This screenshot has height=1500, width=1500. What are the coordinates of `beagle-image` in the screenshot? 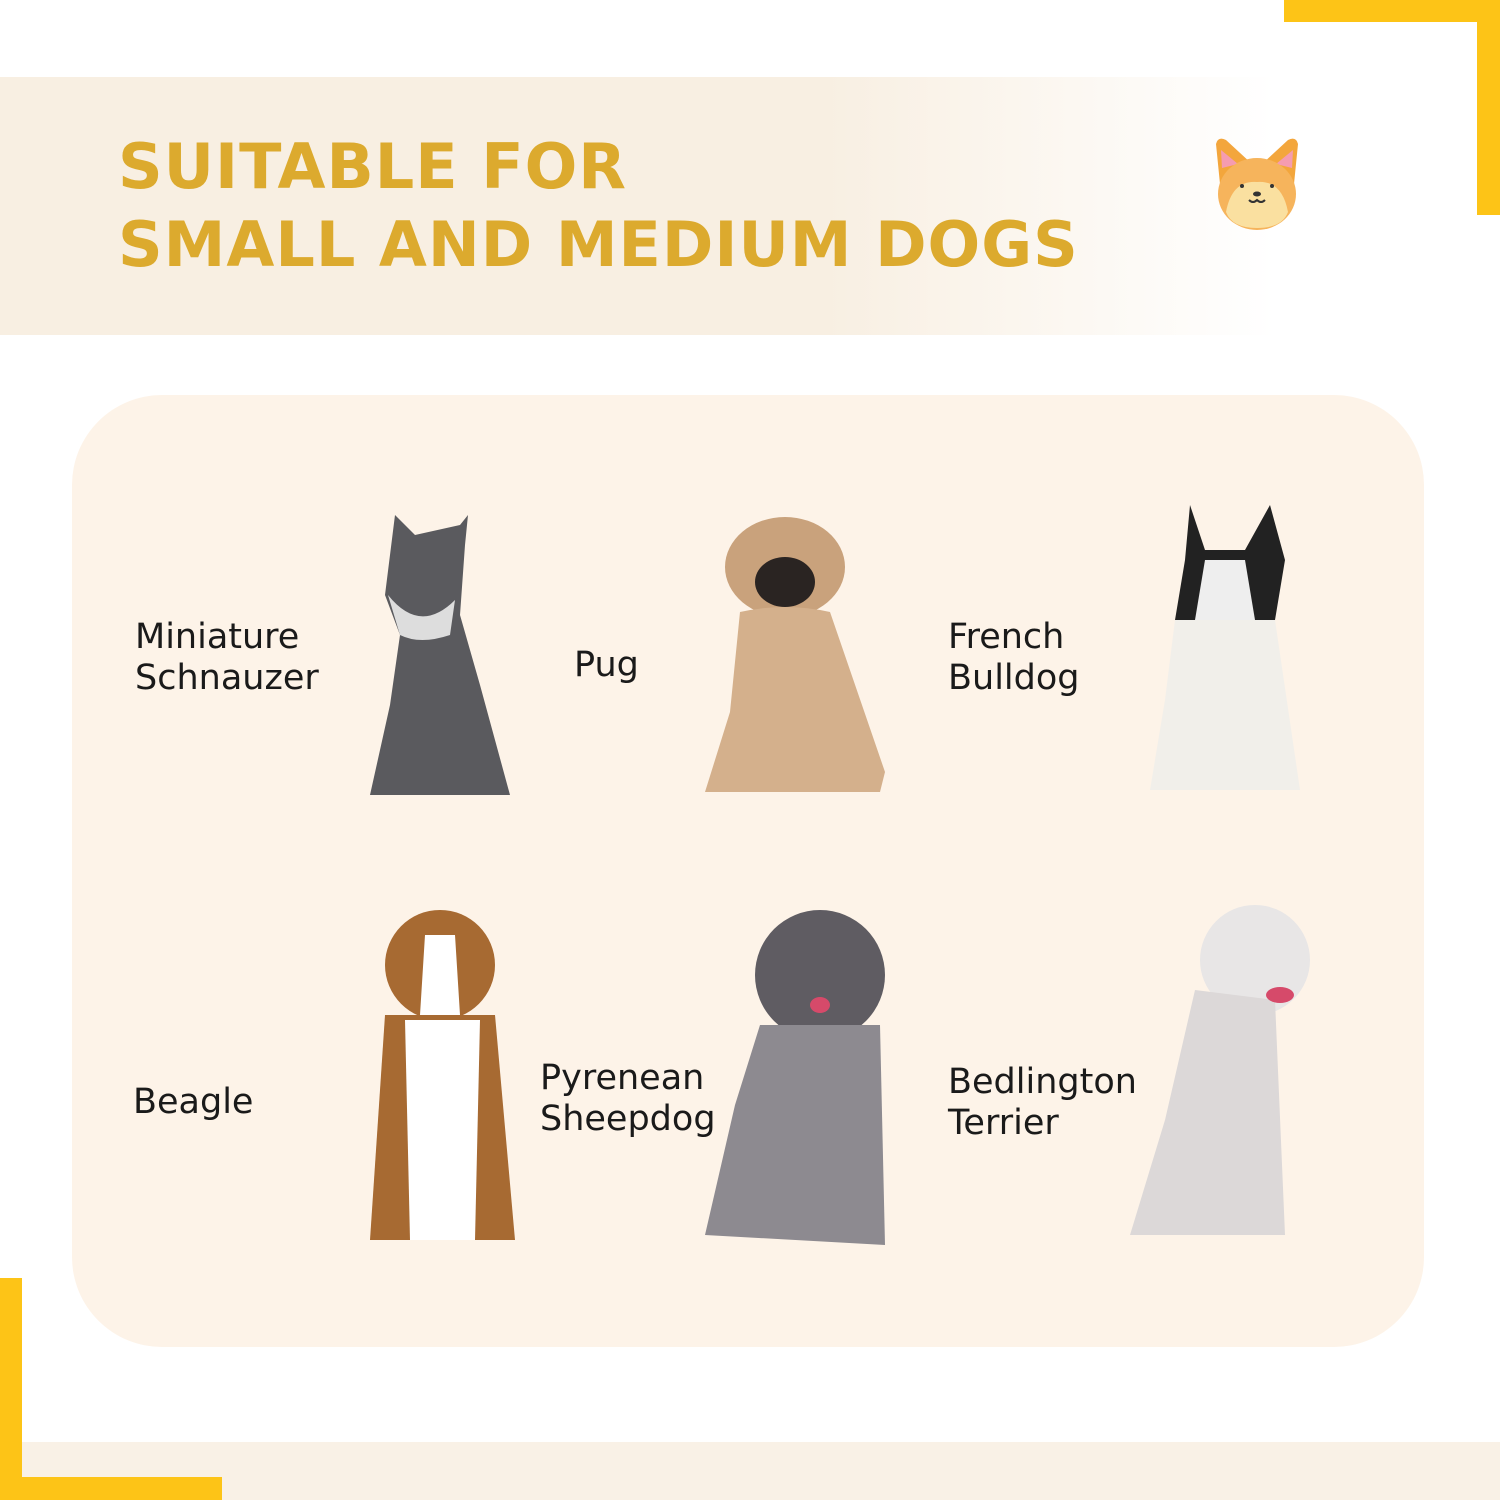 It's located at (442, 1075).